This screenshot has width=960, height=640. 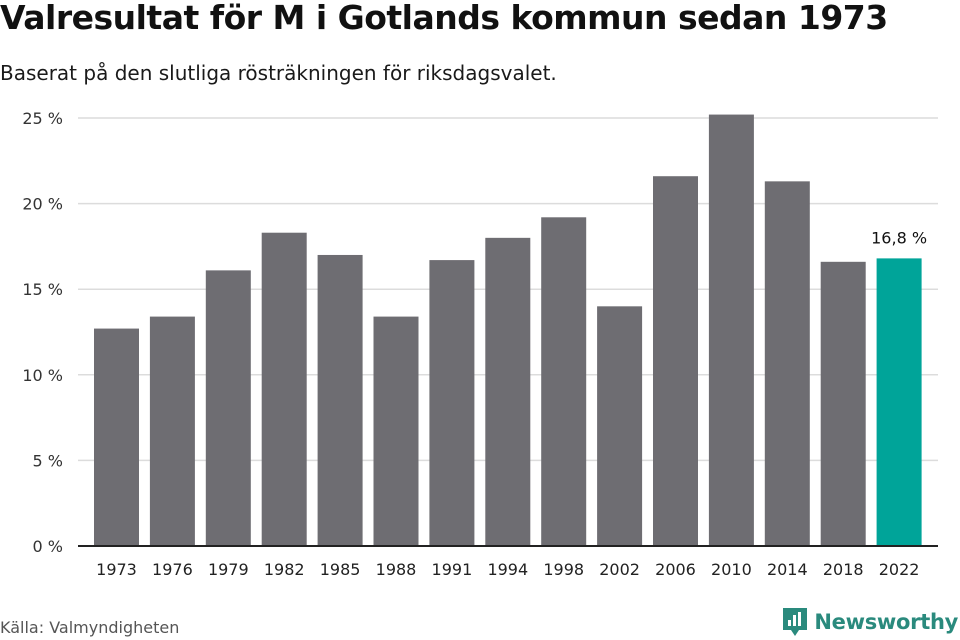 I want to click on x-tick-label: 1979, so click(x=228, y=569).